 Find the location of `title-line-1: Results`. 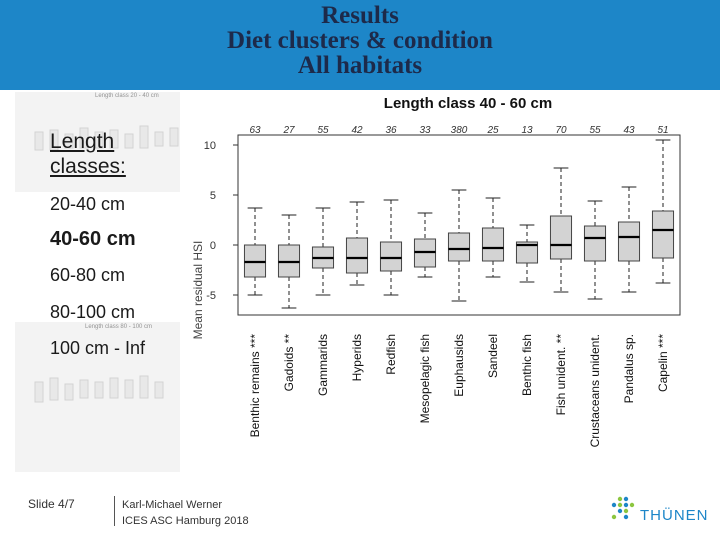

title-line-1: Results is located at coordinates (360, 15).